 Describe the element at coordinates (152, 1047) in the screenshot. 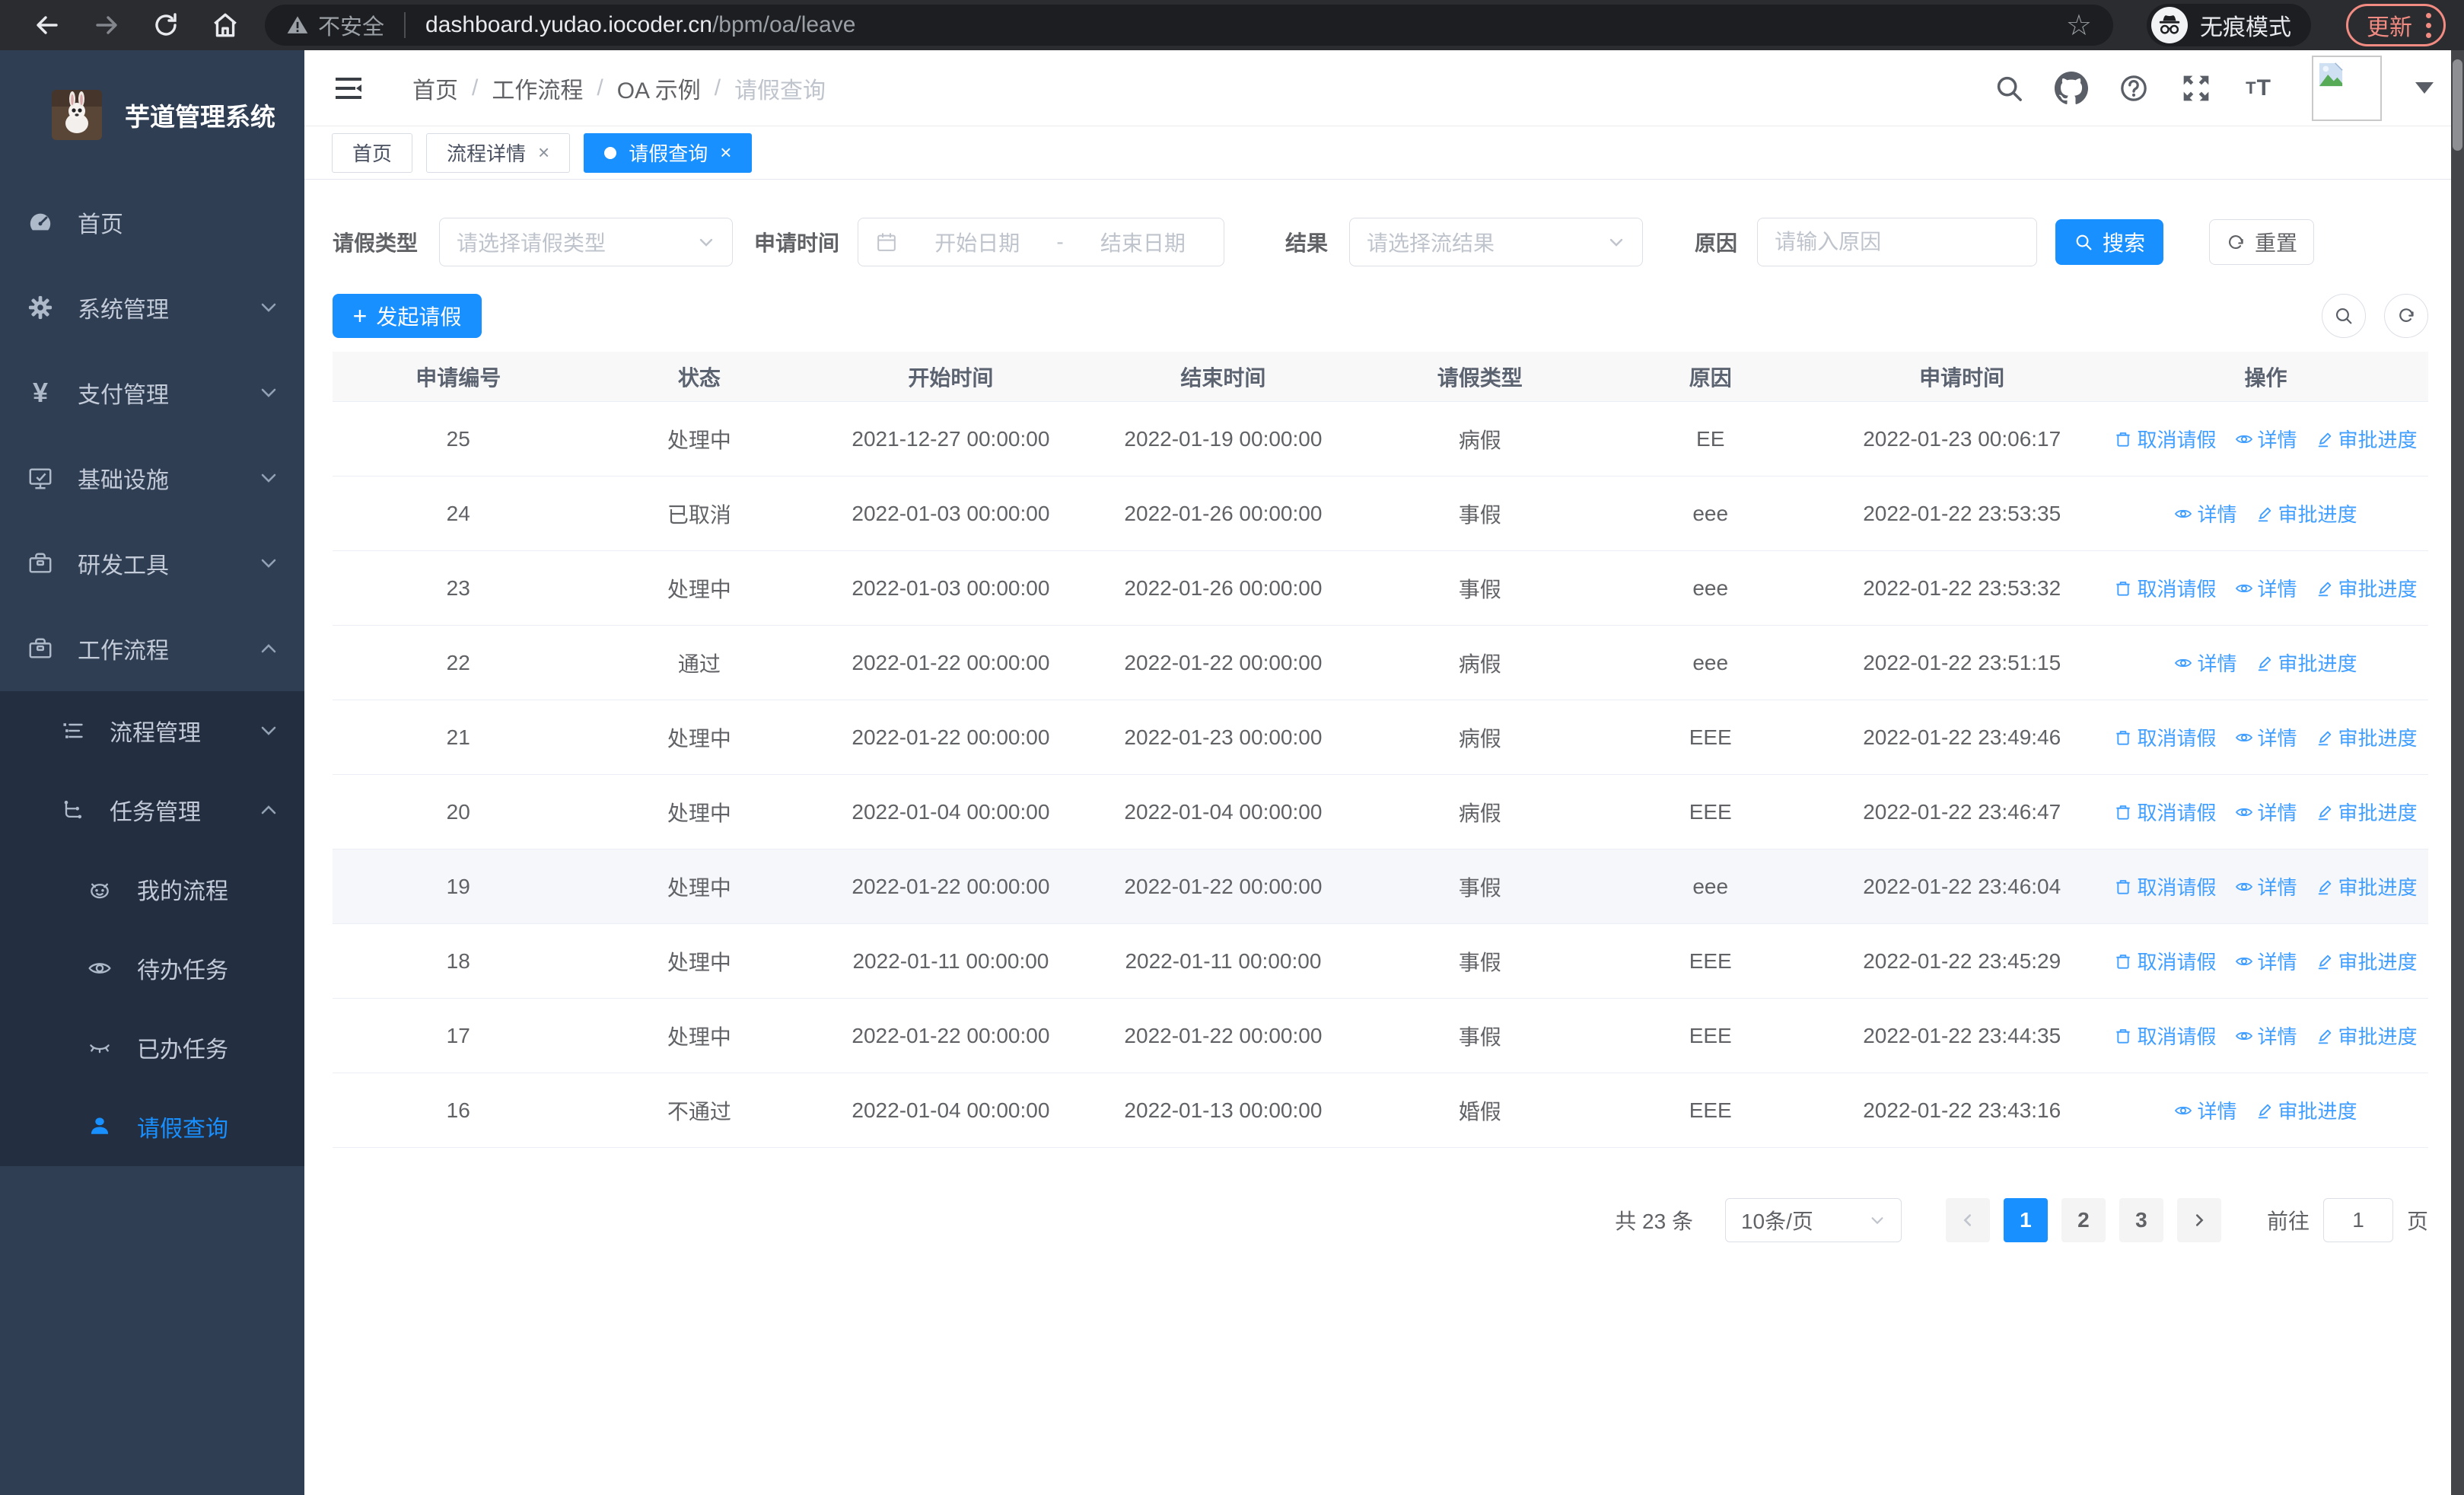

I see `sidebar-item-done-tasks: 已办任务` at that location.